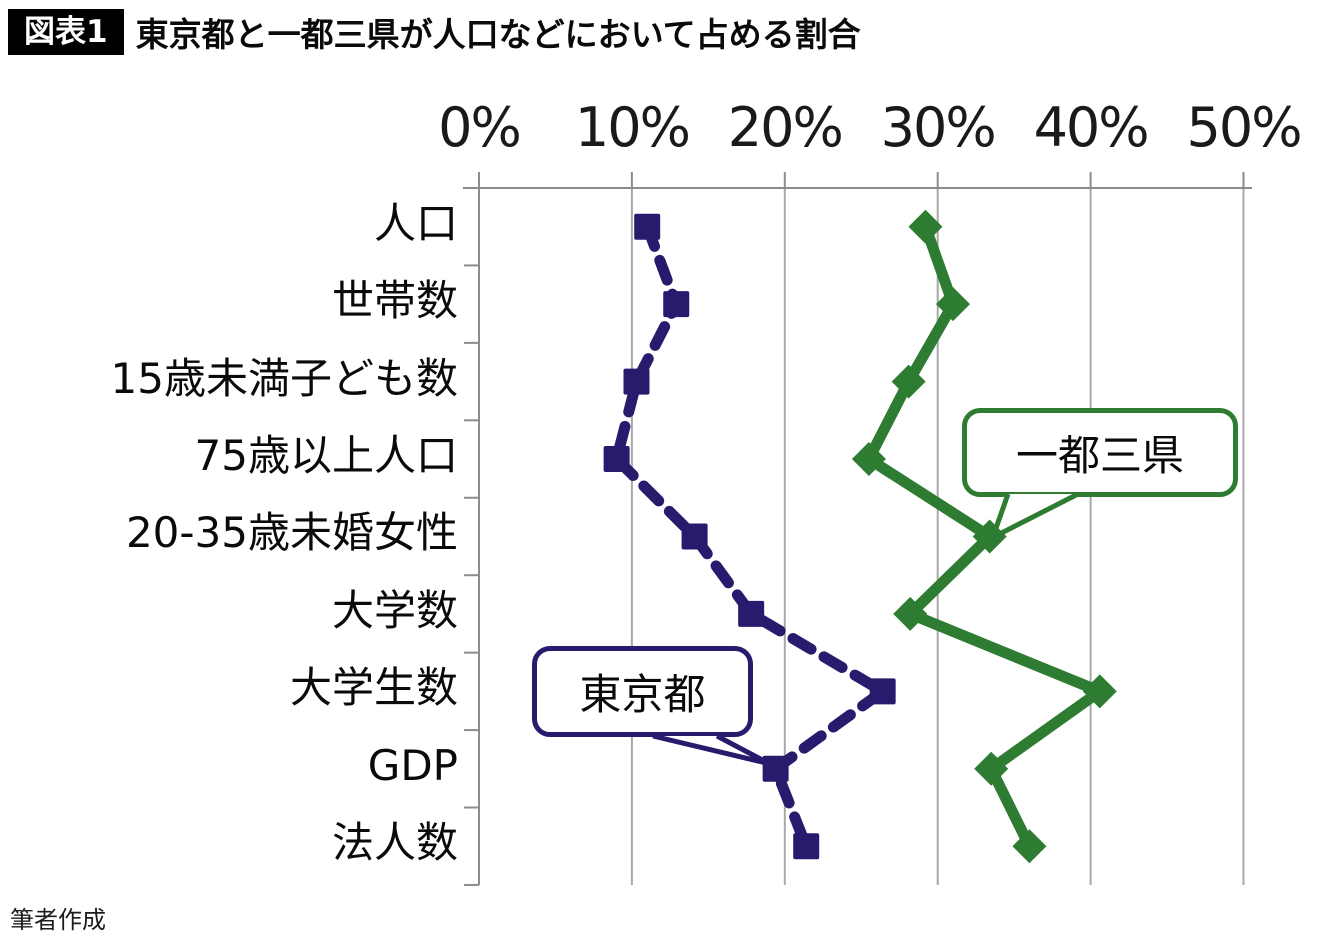 This screenshot has width=1340, height=940. I want to click on callout-greater-tokyo: 一都三県, so click(1100, 452).